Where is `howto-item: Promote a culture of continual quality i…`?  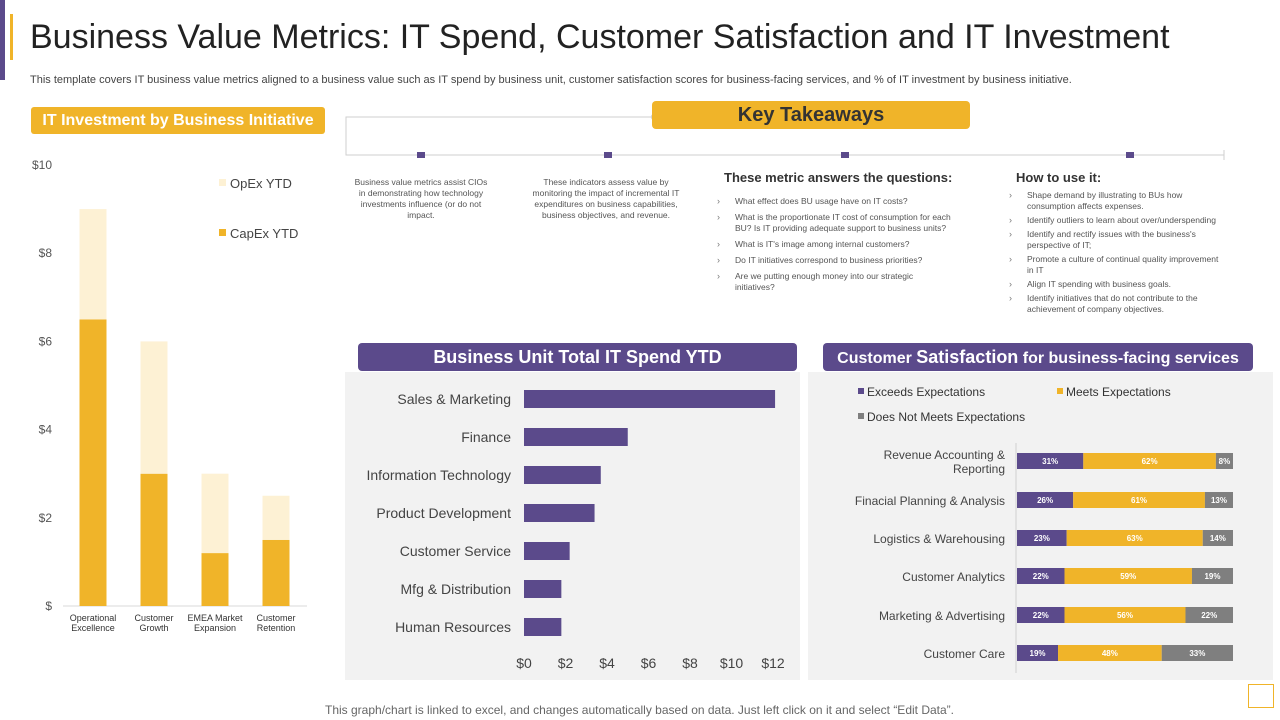
howto-item: Promote a culture of continual quality i… is located at coordinates (1114, 265).